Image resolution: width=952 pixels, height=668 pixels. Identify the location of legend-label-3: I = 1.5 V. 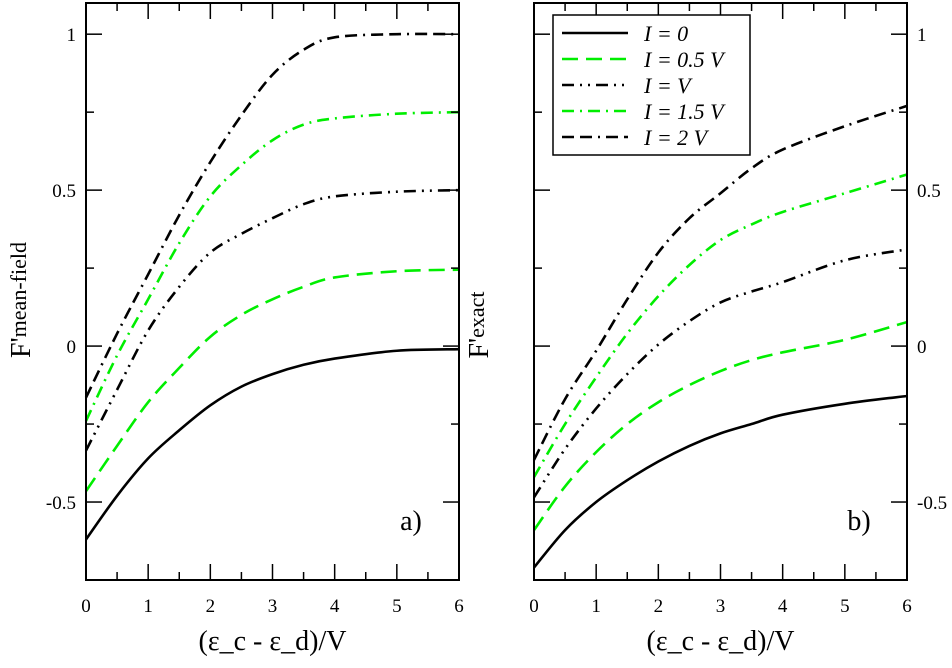
(684, 111).